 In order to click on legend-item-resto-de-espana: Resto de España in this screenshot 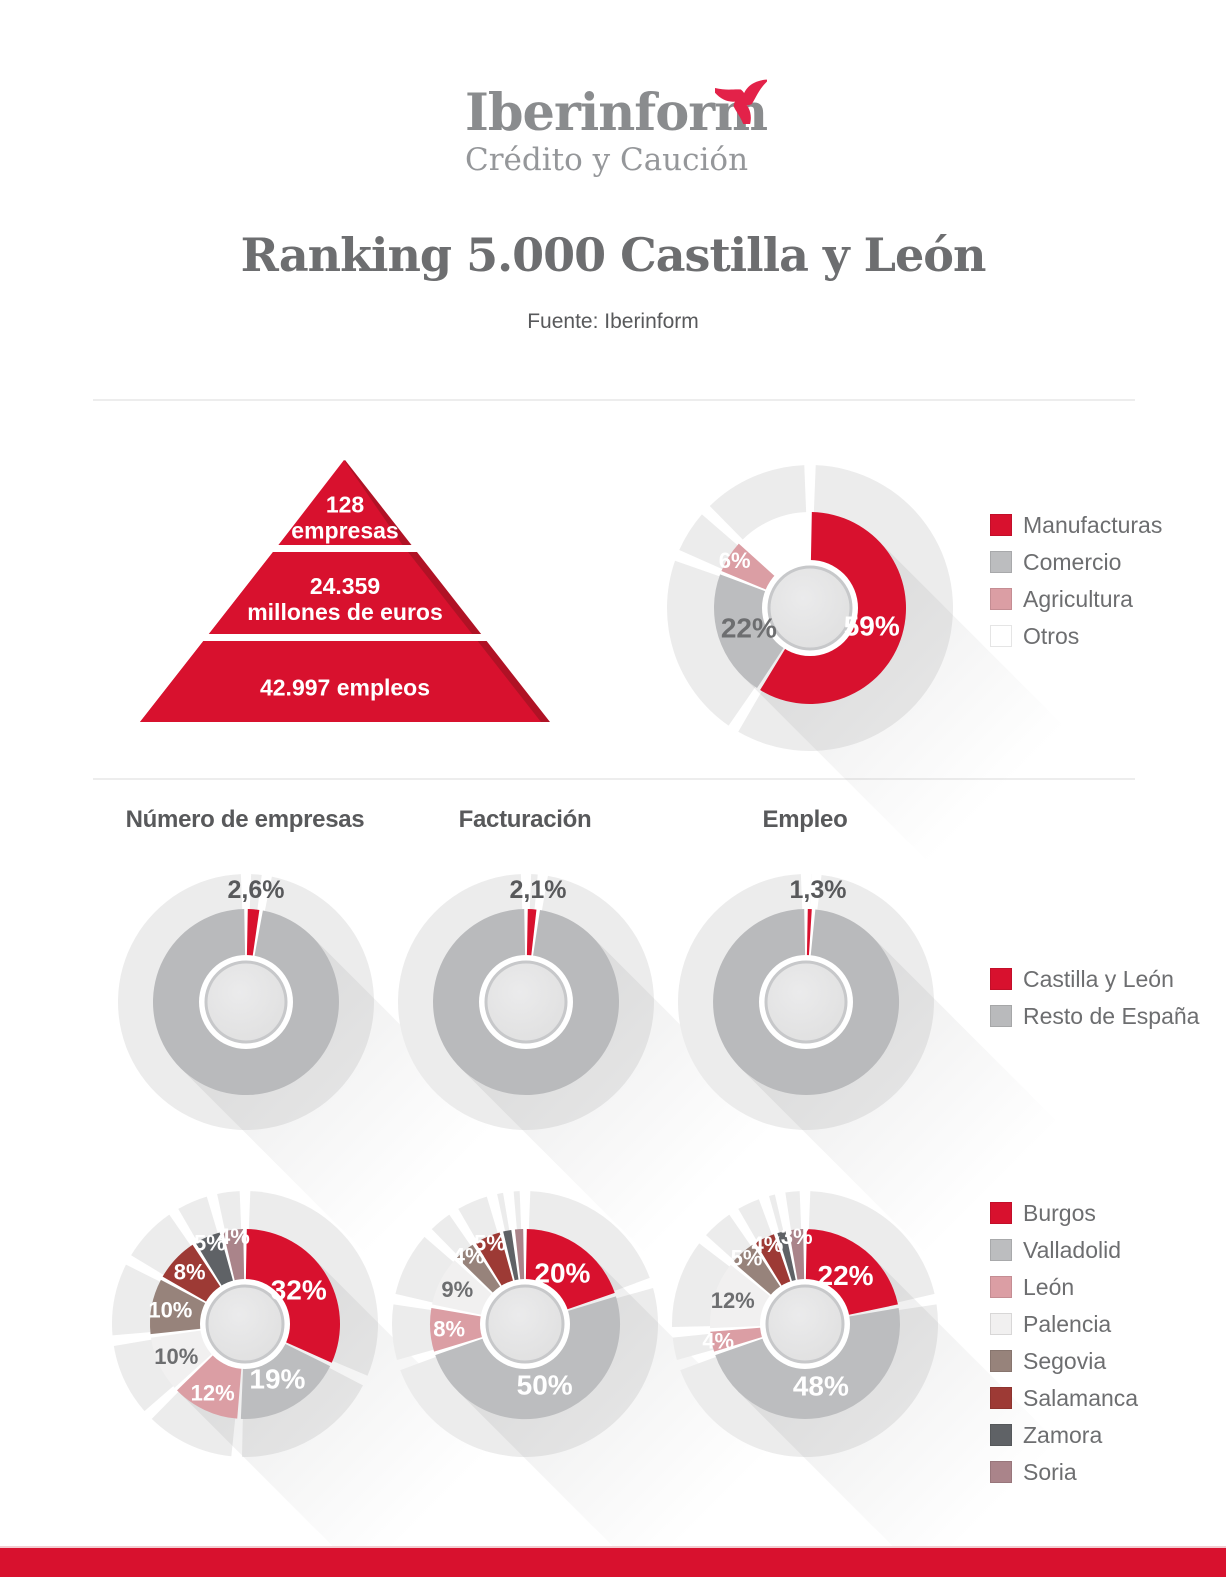, I will do `click(1095, 1016)`.